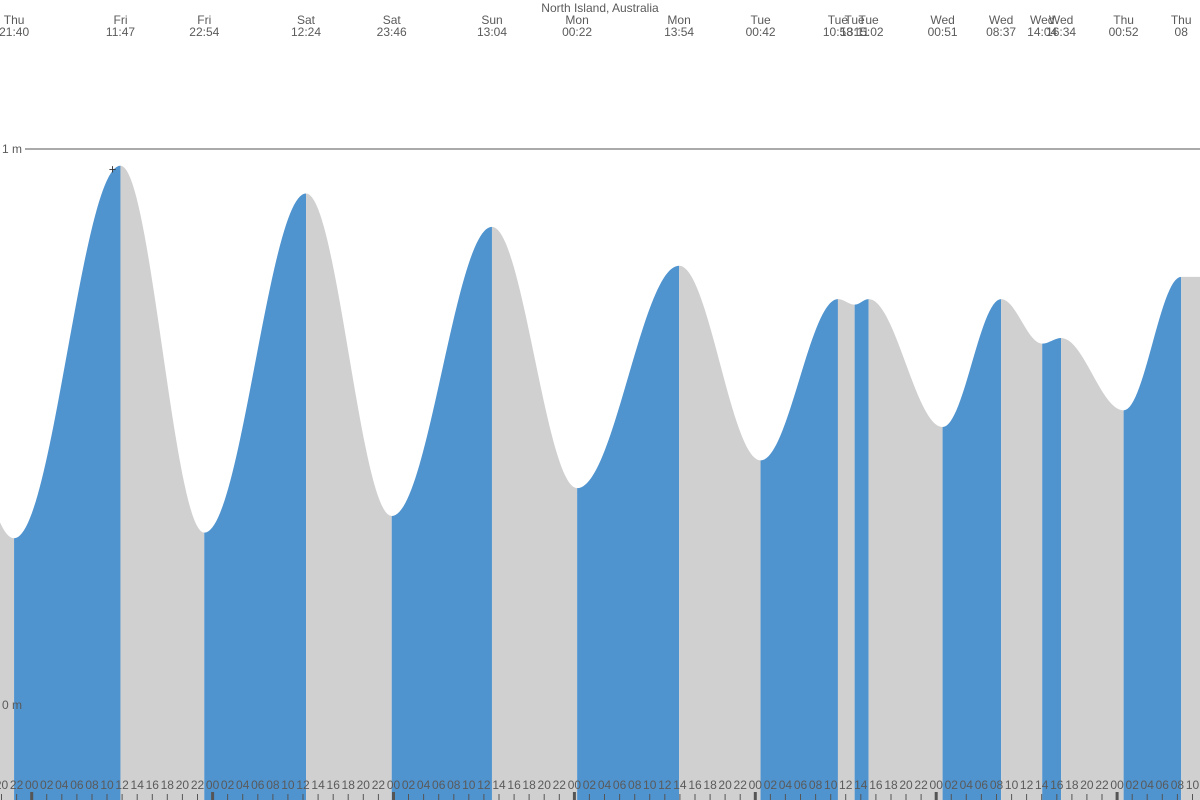 The width and height of the screenshot is (1200, 800). Describe the element at coordinates (120, 32) in the screenshot. I see `event-time-label: 11:47` at that location.